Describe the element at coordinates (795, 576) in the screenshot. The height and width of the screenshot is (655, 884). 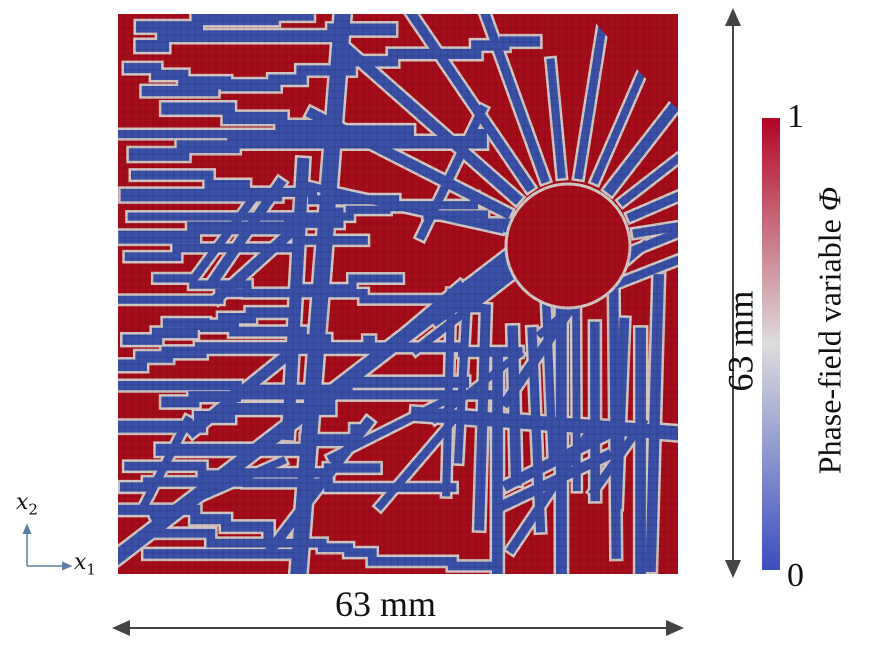
I see `colorbar-min-label: 0` at that location.